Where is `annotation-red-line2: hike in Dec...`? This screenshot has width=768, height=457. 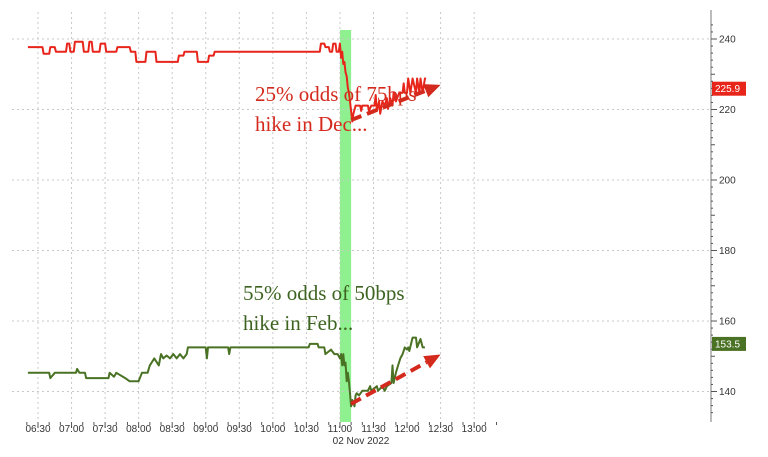
annotation-red-line2: hike in Dec... is located at coordinates (311, 124).